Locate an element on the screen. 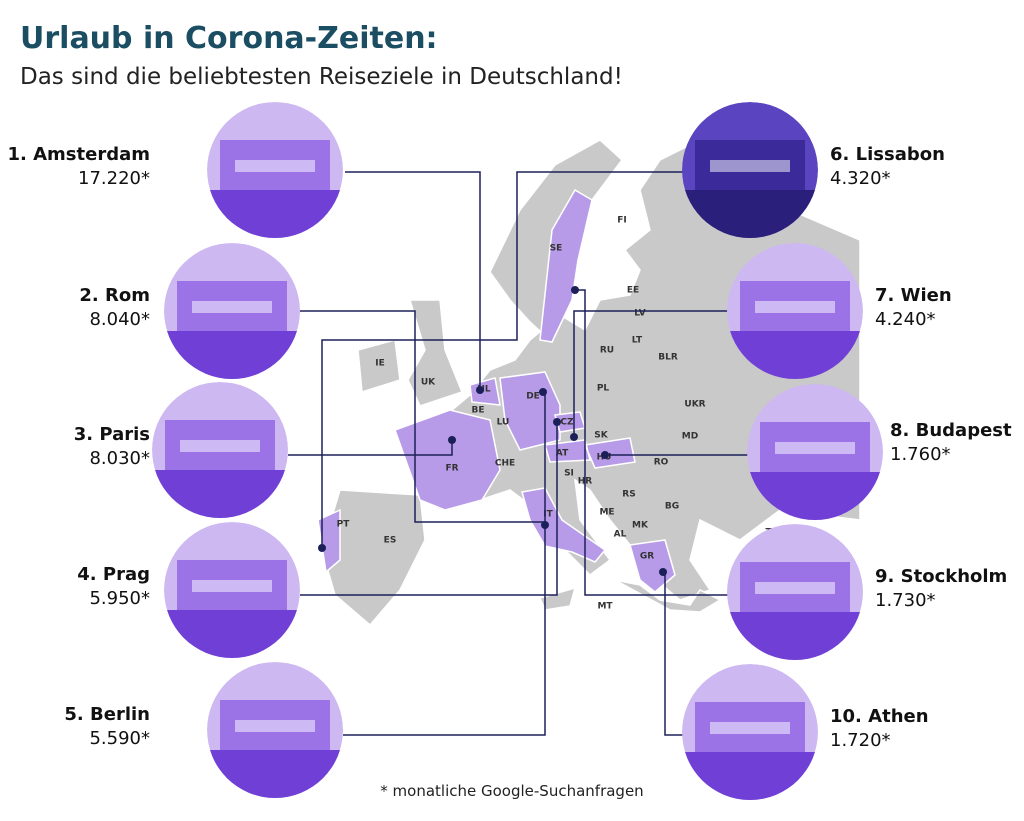 The width and height of the screenshot is (1024, 821). destination-name: 5. Berlin is located at coordinates (107, 714).